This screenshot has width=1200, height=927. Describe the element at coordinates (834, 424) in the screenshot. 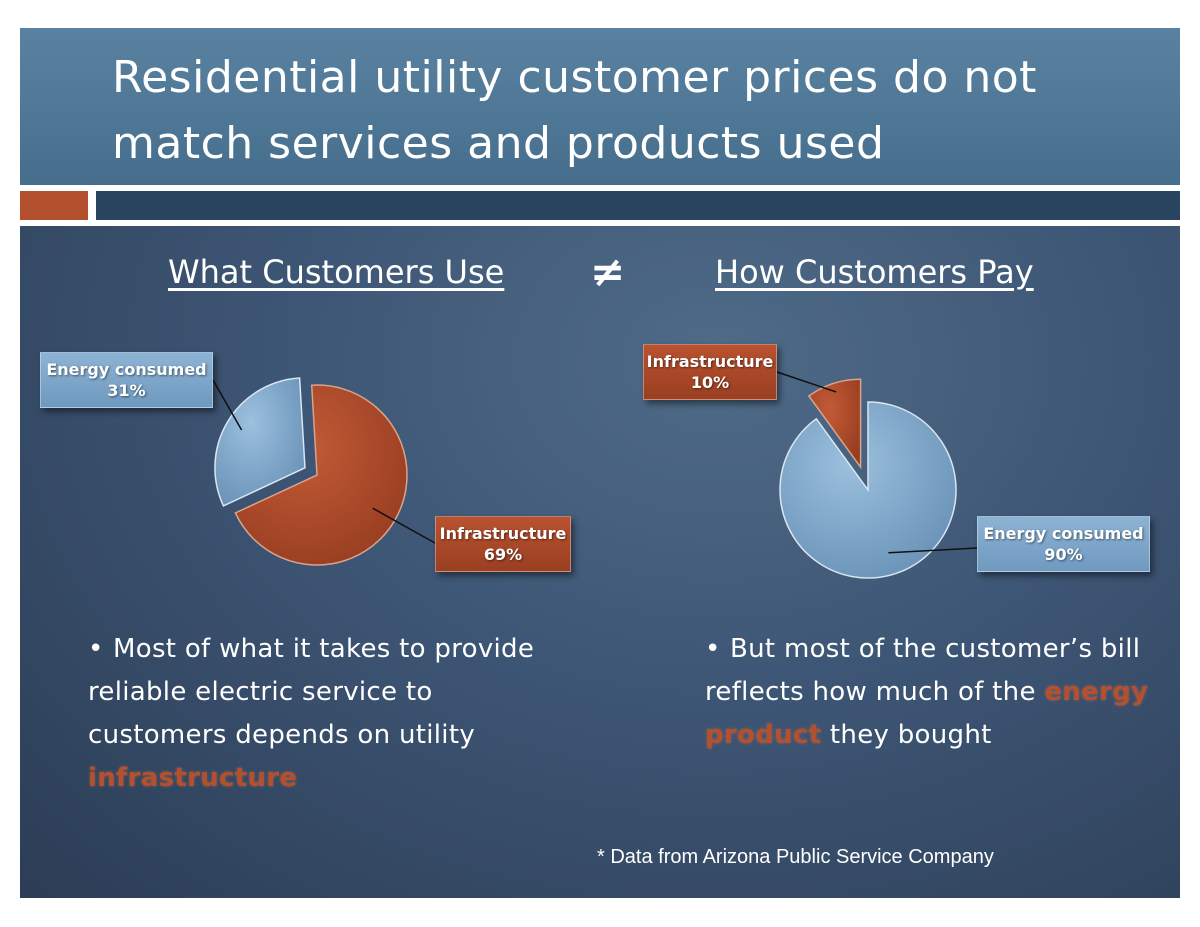

I see `pie-slice-infrastructure-right` at that location.